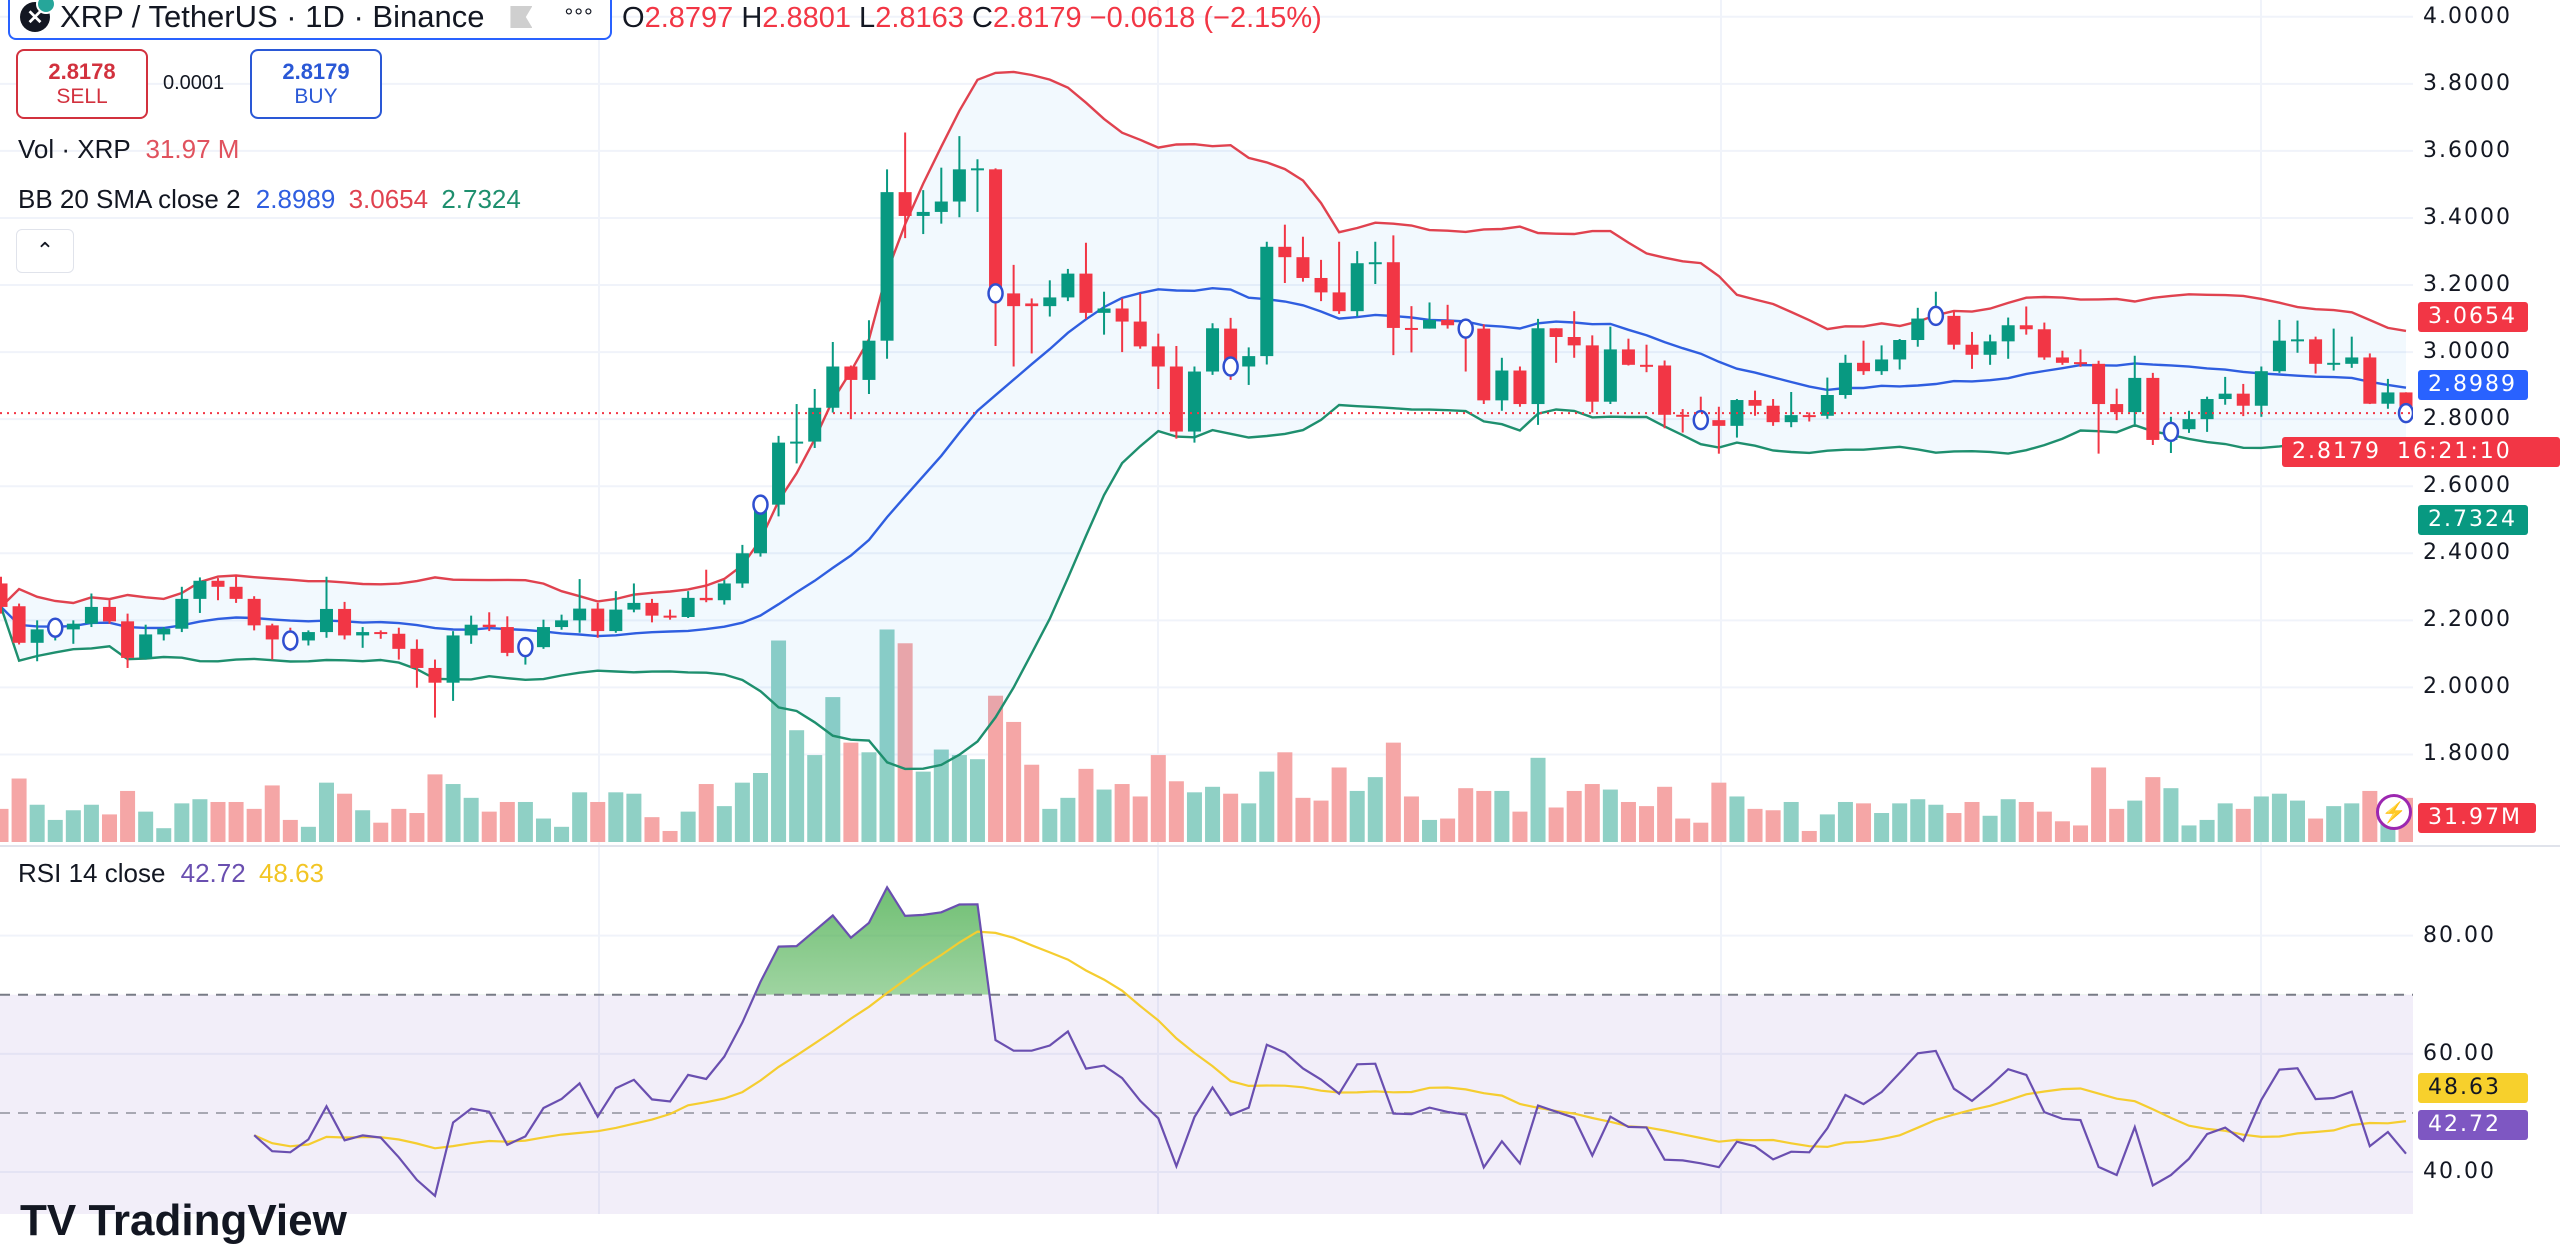  What do you see at coordinates (2467, 754) in the screenshot?
I see `price-tick-label: 1.8000` at bounding box center [2467, 754].